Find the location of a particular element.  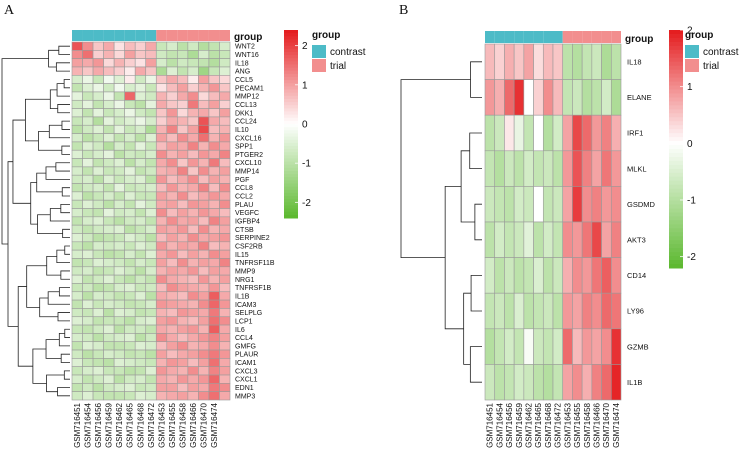

row-label: MLKL is located at coordinates (637, 168).